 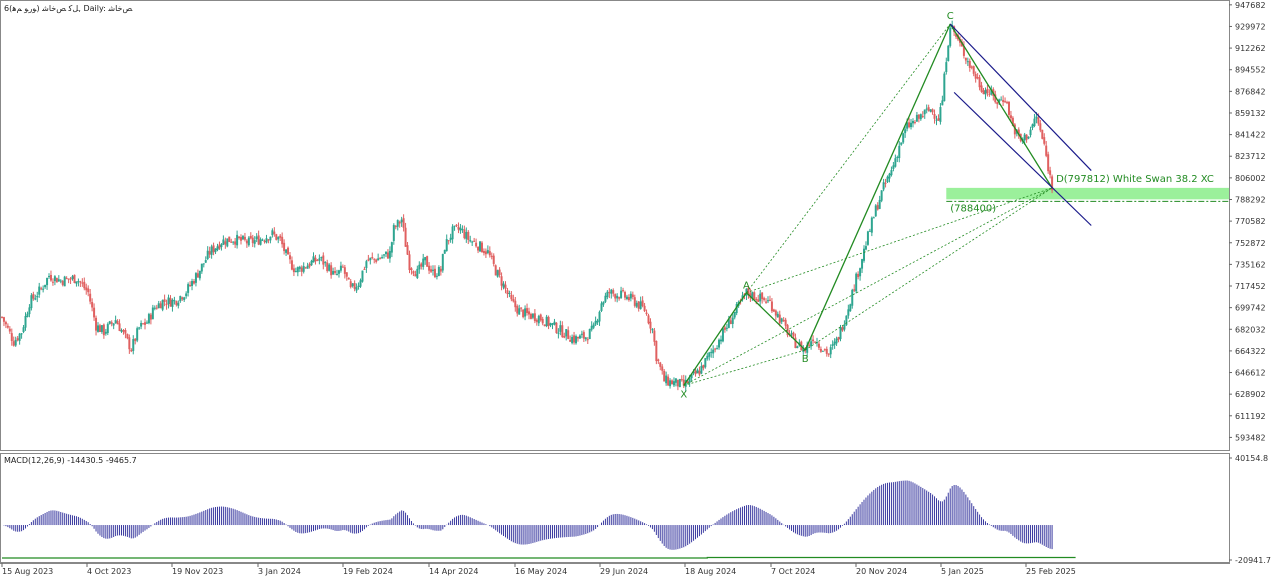 I want to click on prz-rectangle, so click(x=1087, y=193).